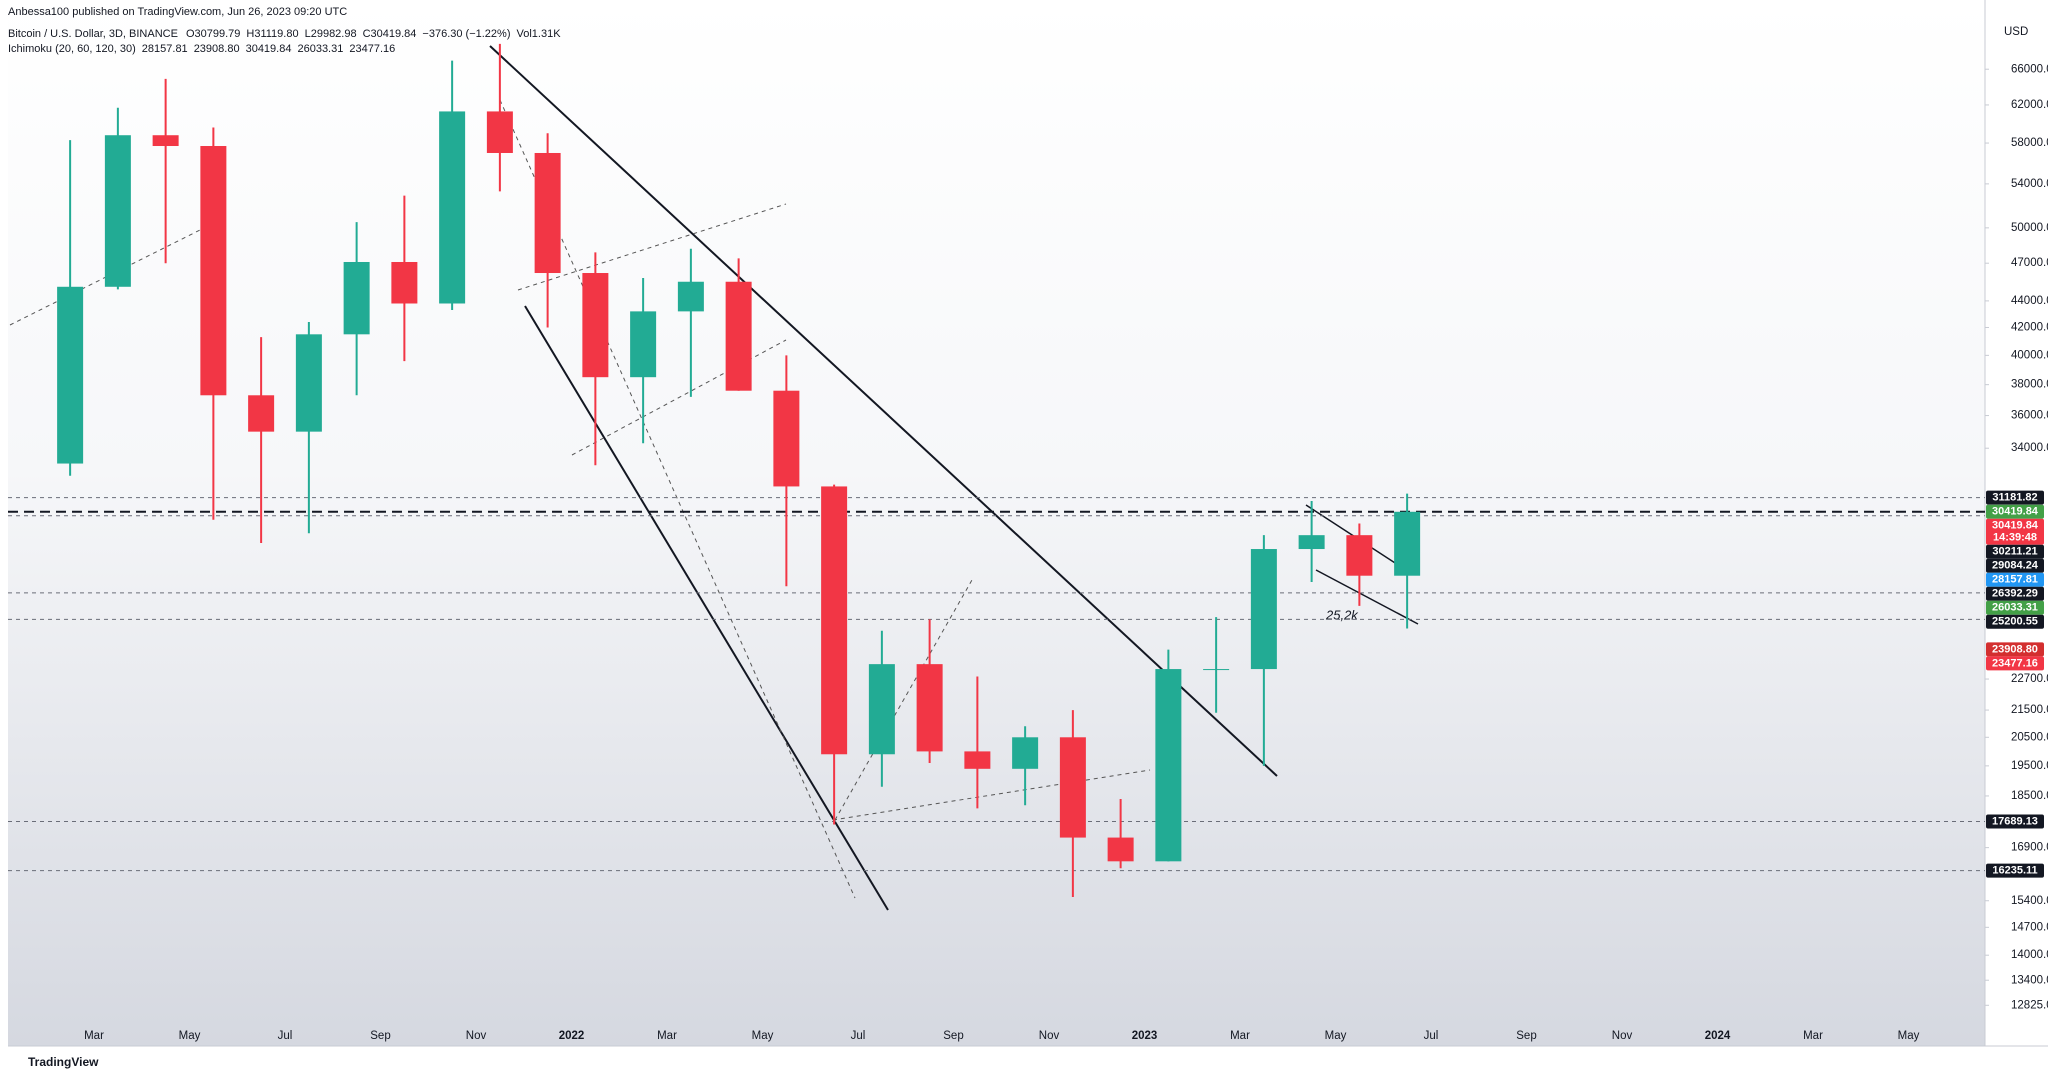  I want to click on x-tick-label: 2024, so click(1718, 1036).